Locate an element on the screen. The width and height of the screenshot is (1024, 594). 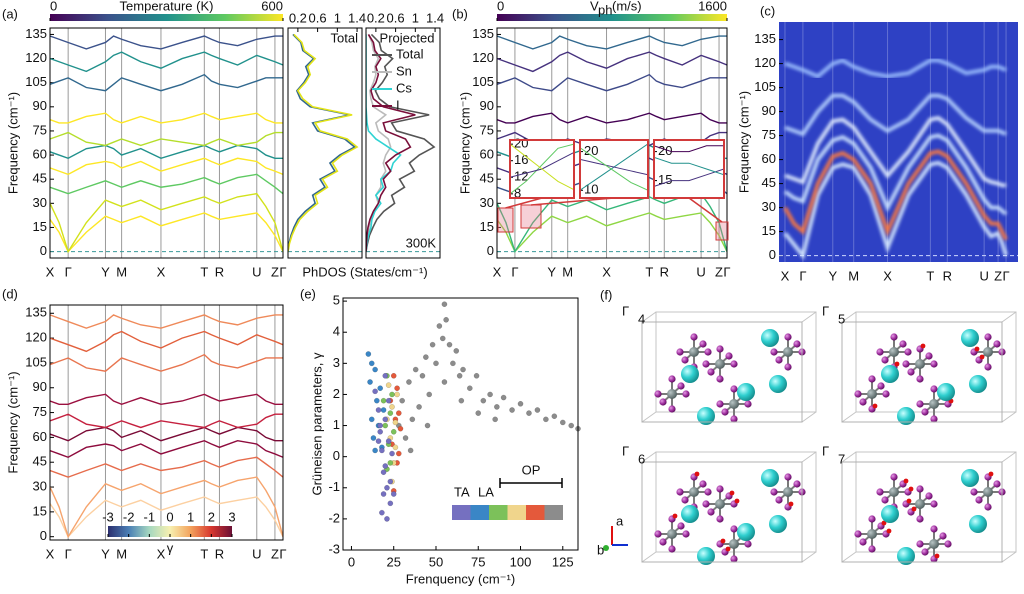
y-tick-label: 120 is located at coordinates (36, 337).